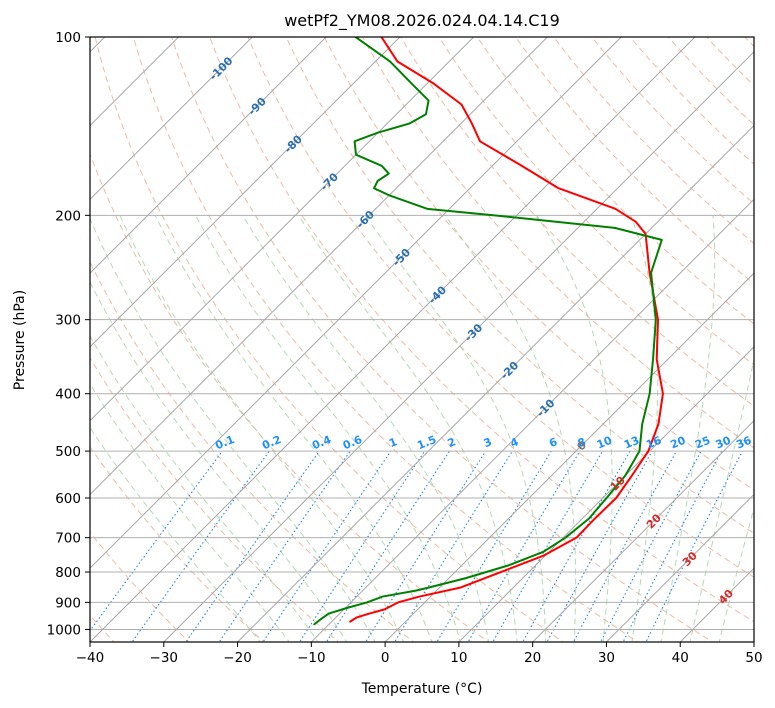 The image size is (775, 708). I want to click on x-tick-label: −40, so click(90, 658).